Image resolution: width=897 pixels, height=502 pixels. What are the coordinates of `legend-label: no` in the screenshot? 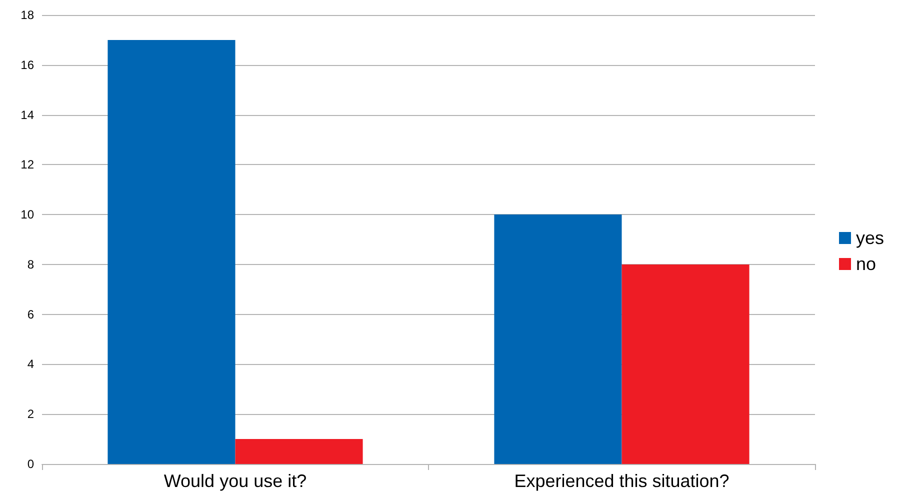 It's located at (866, 264).